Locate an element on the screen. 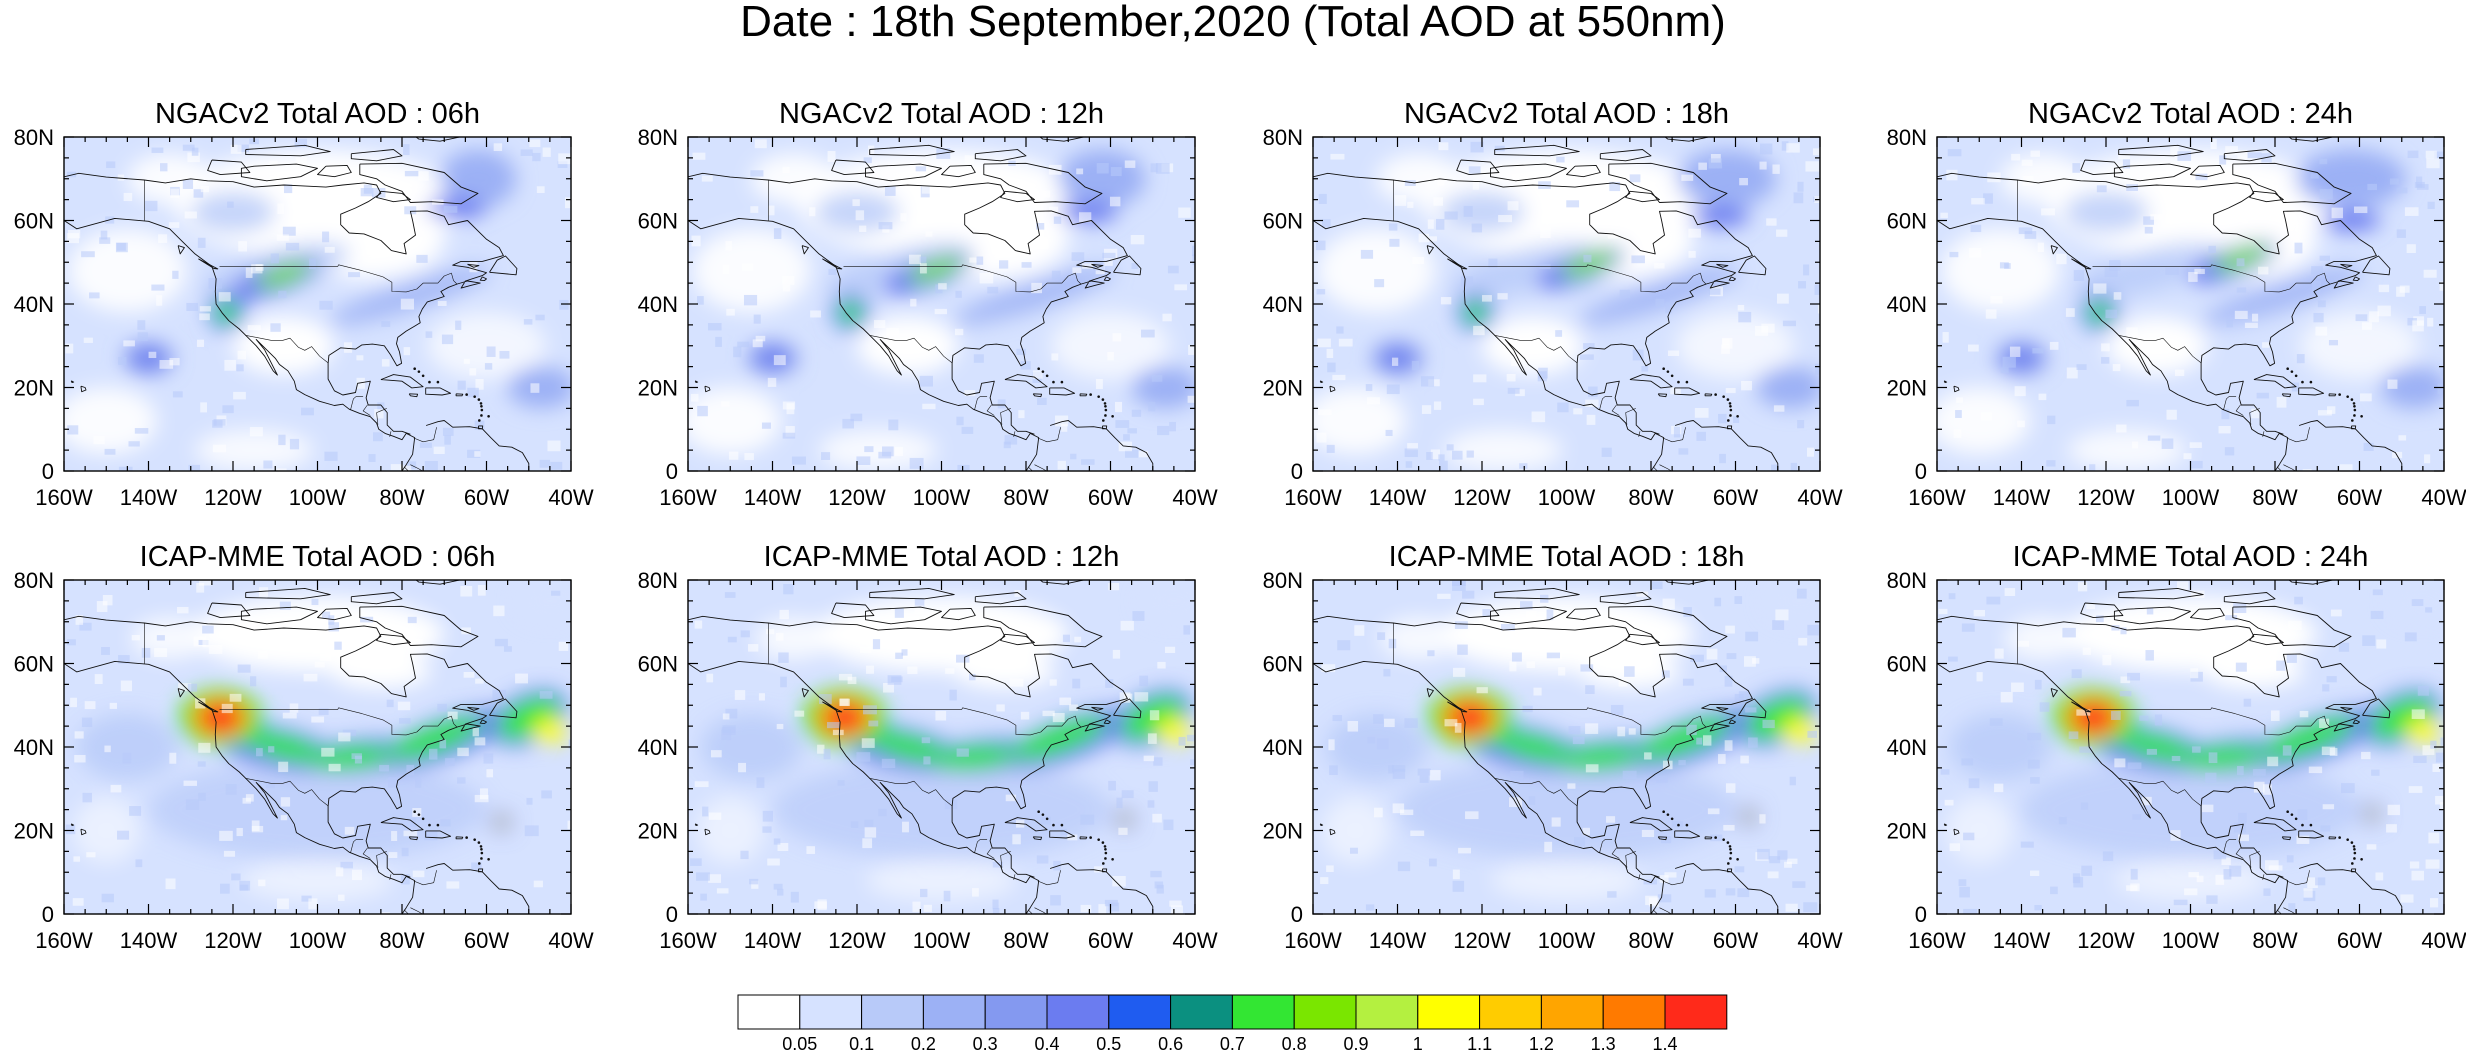 The image size is (2466, 1056). panel-title: NGACv2 Total AOD : 18h is located at coordinates (1566, 114).